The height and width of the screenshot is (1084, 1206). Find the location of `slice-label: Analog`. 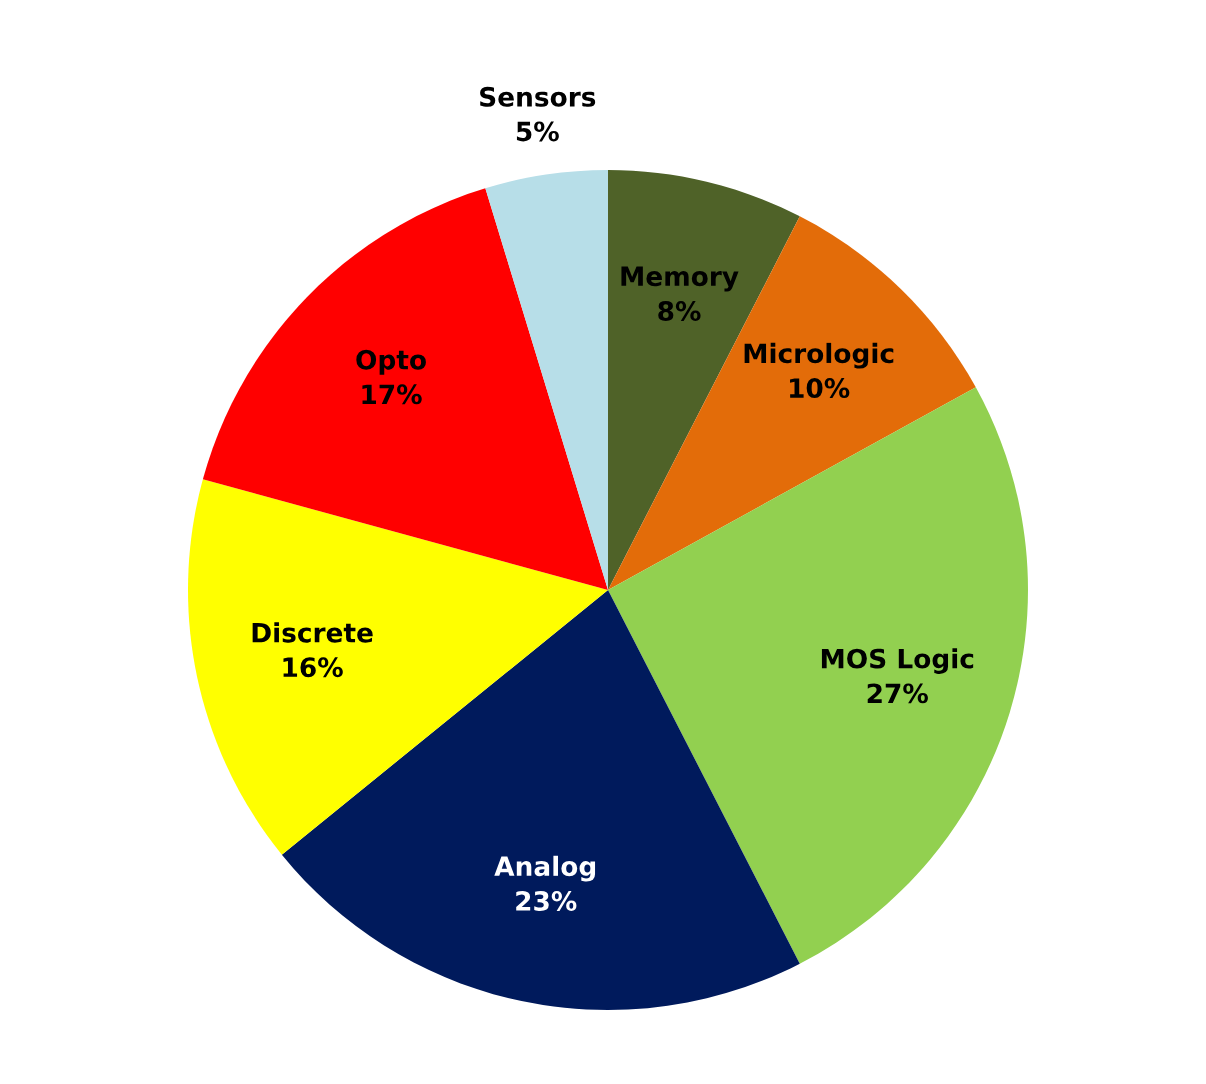

slice-label: Analog is located at coordinates (545, 868).